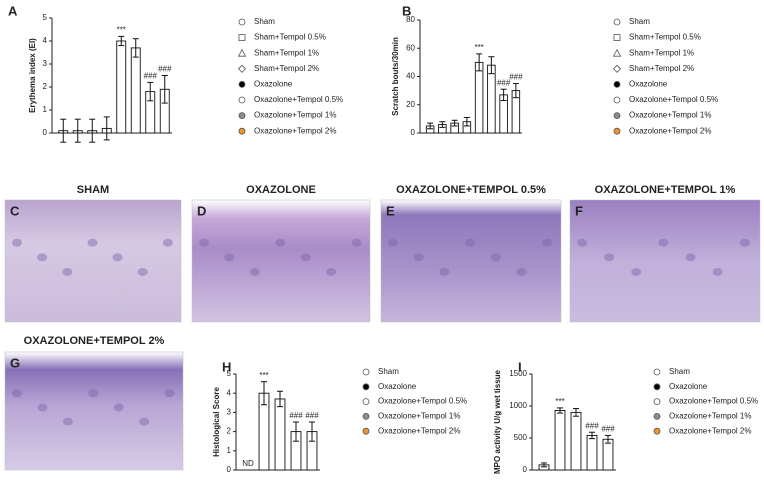 The height and width of the screenshot is (485, 764). I want to click on y-axis-label: MPO activity U/g wet tissue, so click(497, 421).